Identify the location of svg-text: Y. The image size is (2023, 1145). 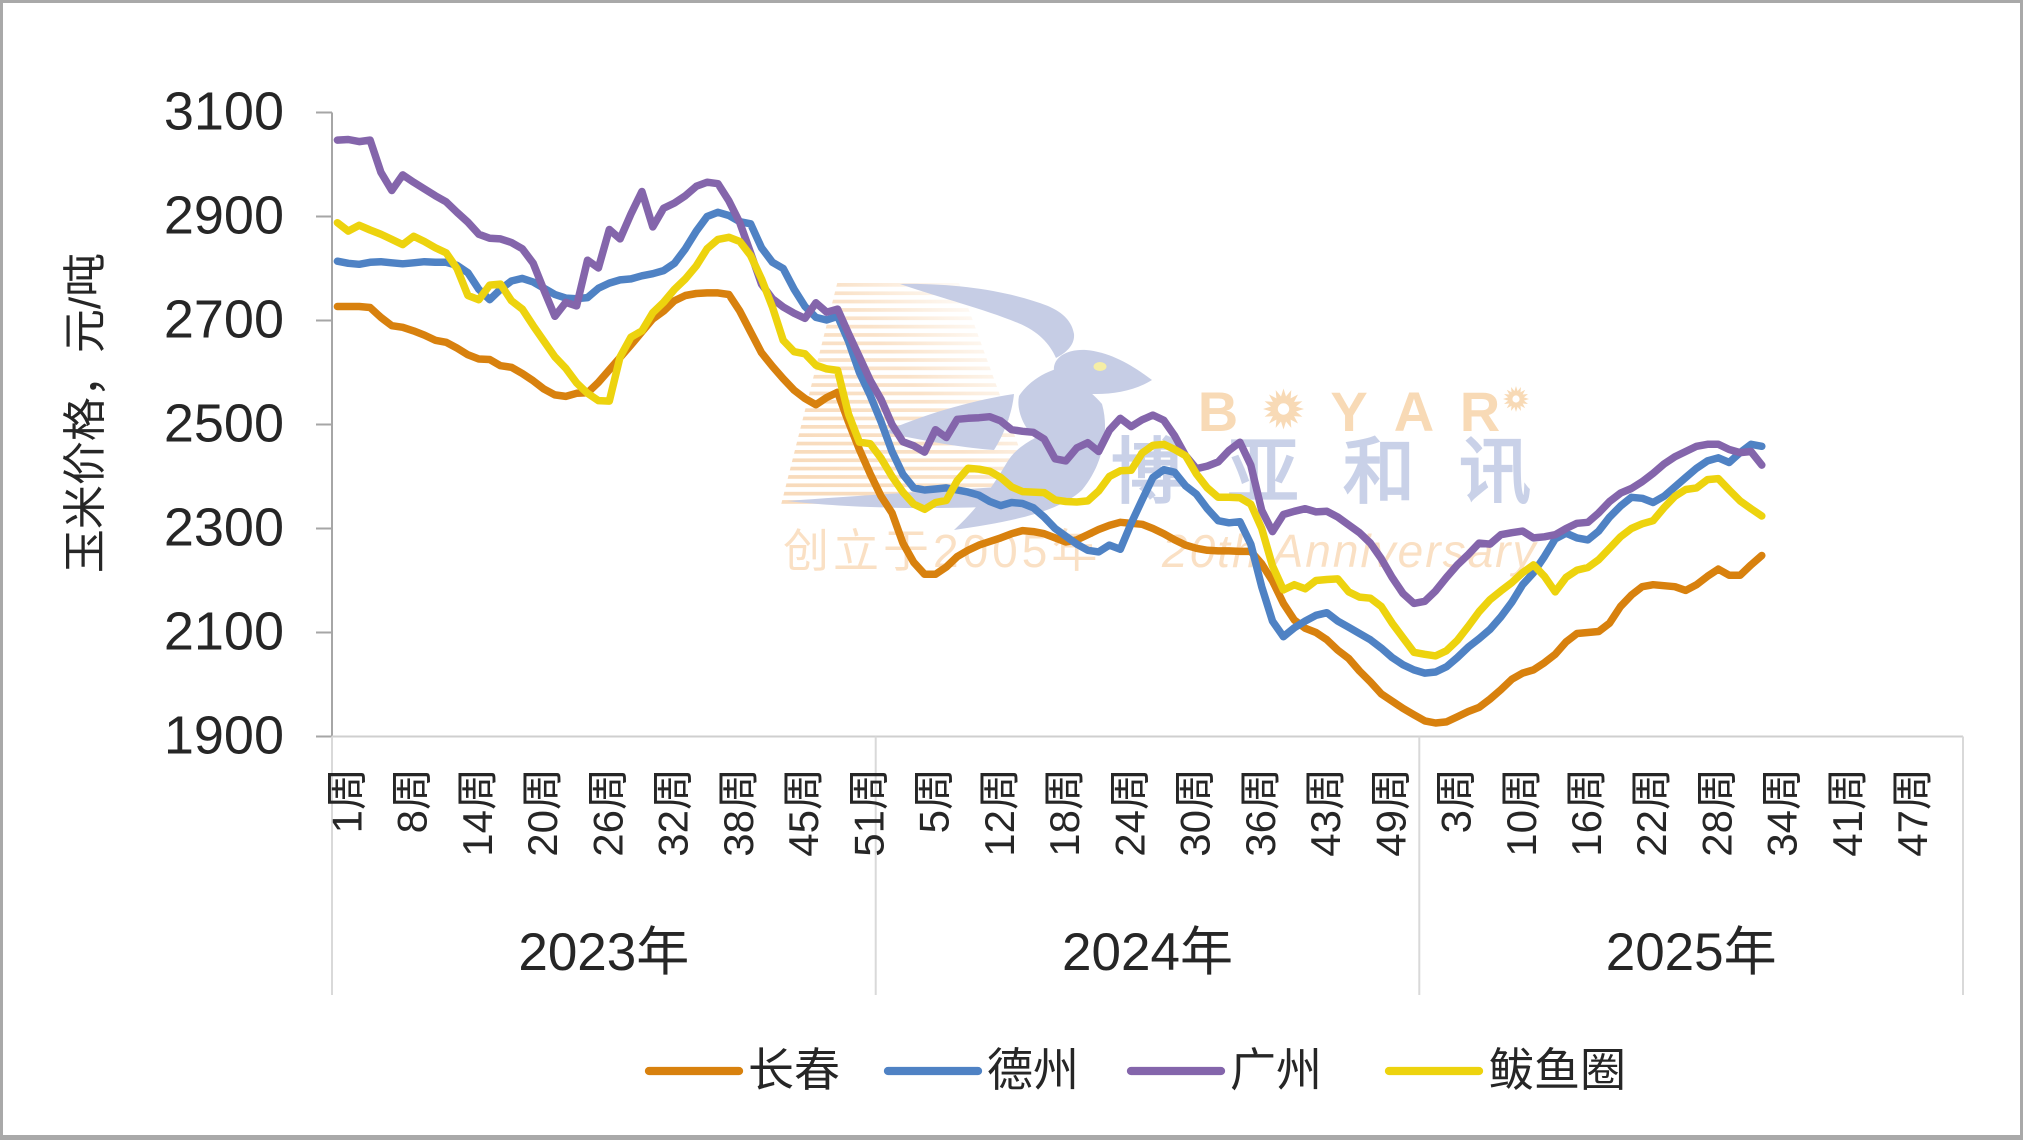
(1348, 411).